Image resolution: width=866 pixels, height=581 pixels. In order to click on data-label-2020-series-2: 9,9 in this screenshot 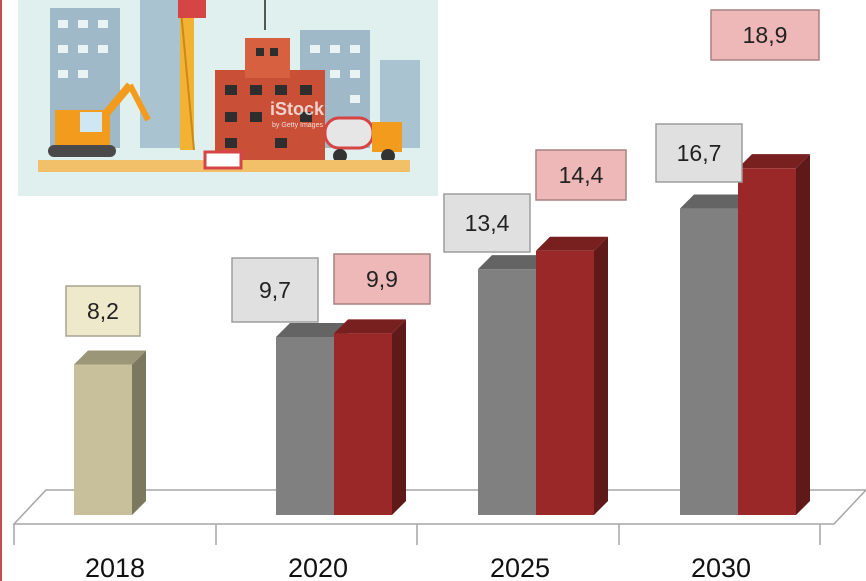, I will do `click(382, 279)`.